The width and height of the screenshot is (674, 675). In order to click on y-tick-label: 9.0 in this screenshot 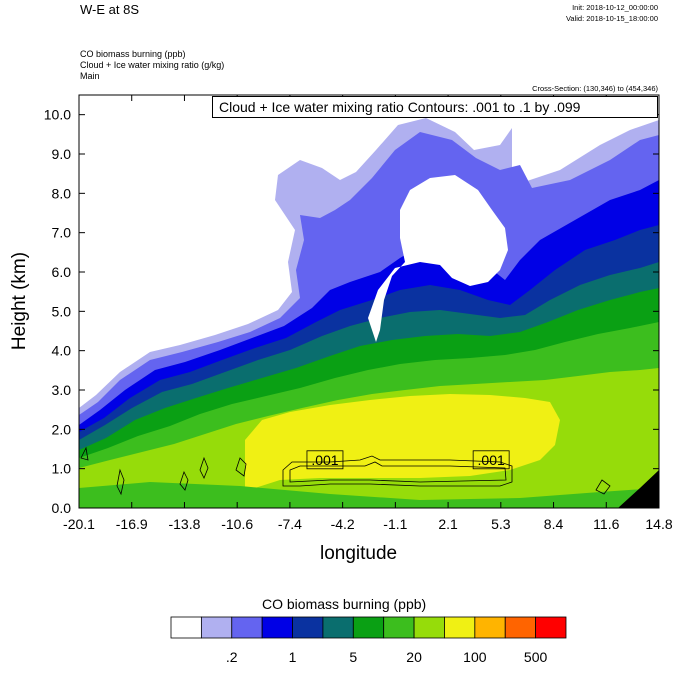, I will do `click(62, 154)`.